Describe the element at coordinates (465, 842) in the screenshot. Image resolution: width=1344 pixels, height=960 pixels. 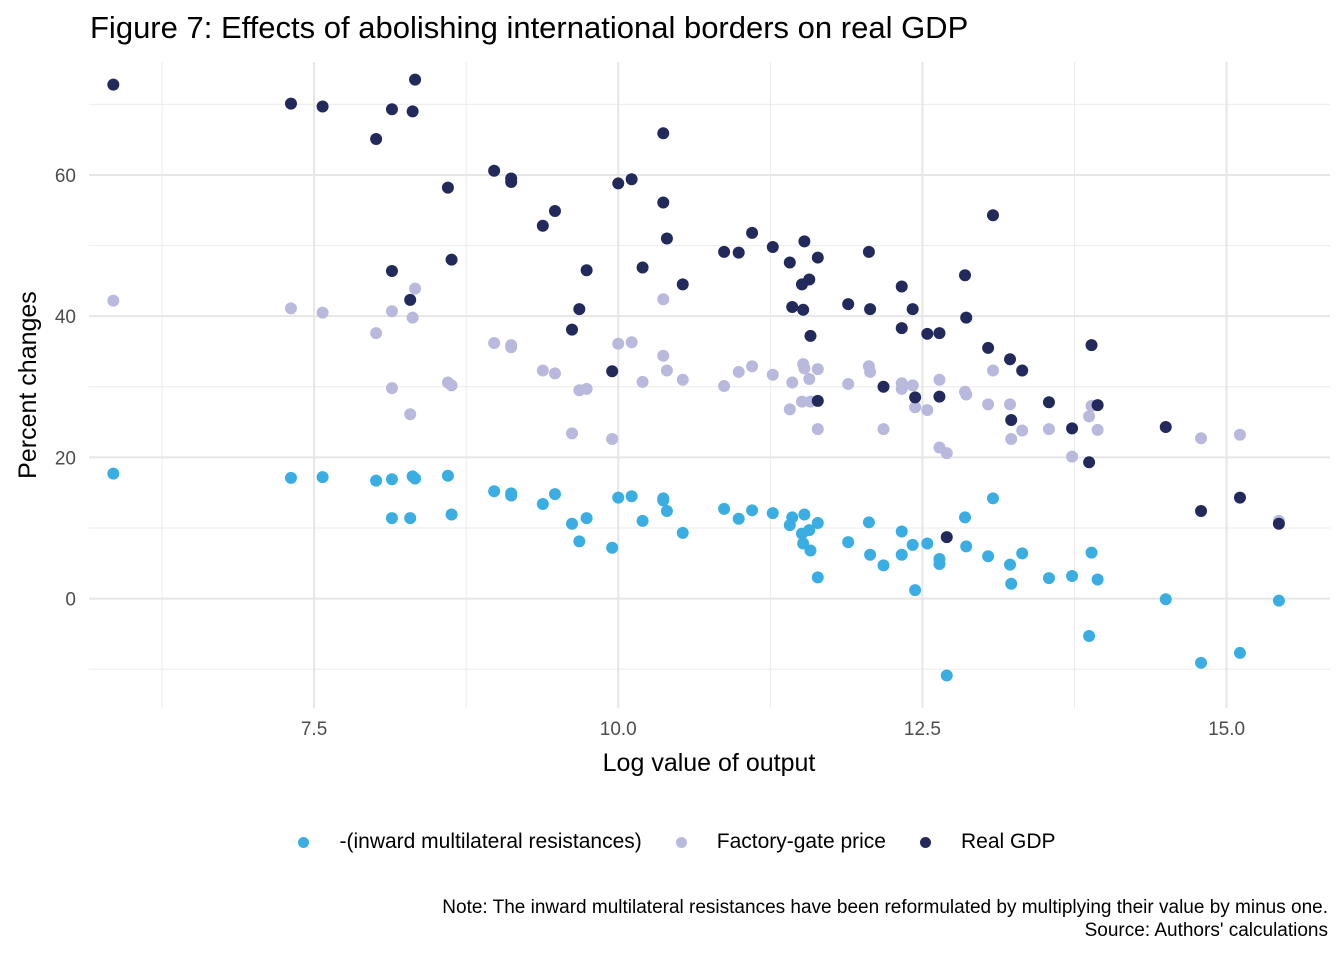
I see `legend-item-imr: -(inward multilateral resistances)` at that location.